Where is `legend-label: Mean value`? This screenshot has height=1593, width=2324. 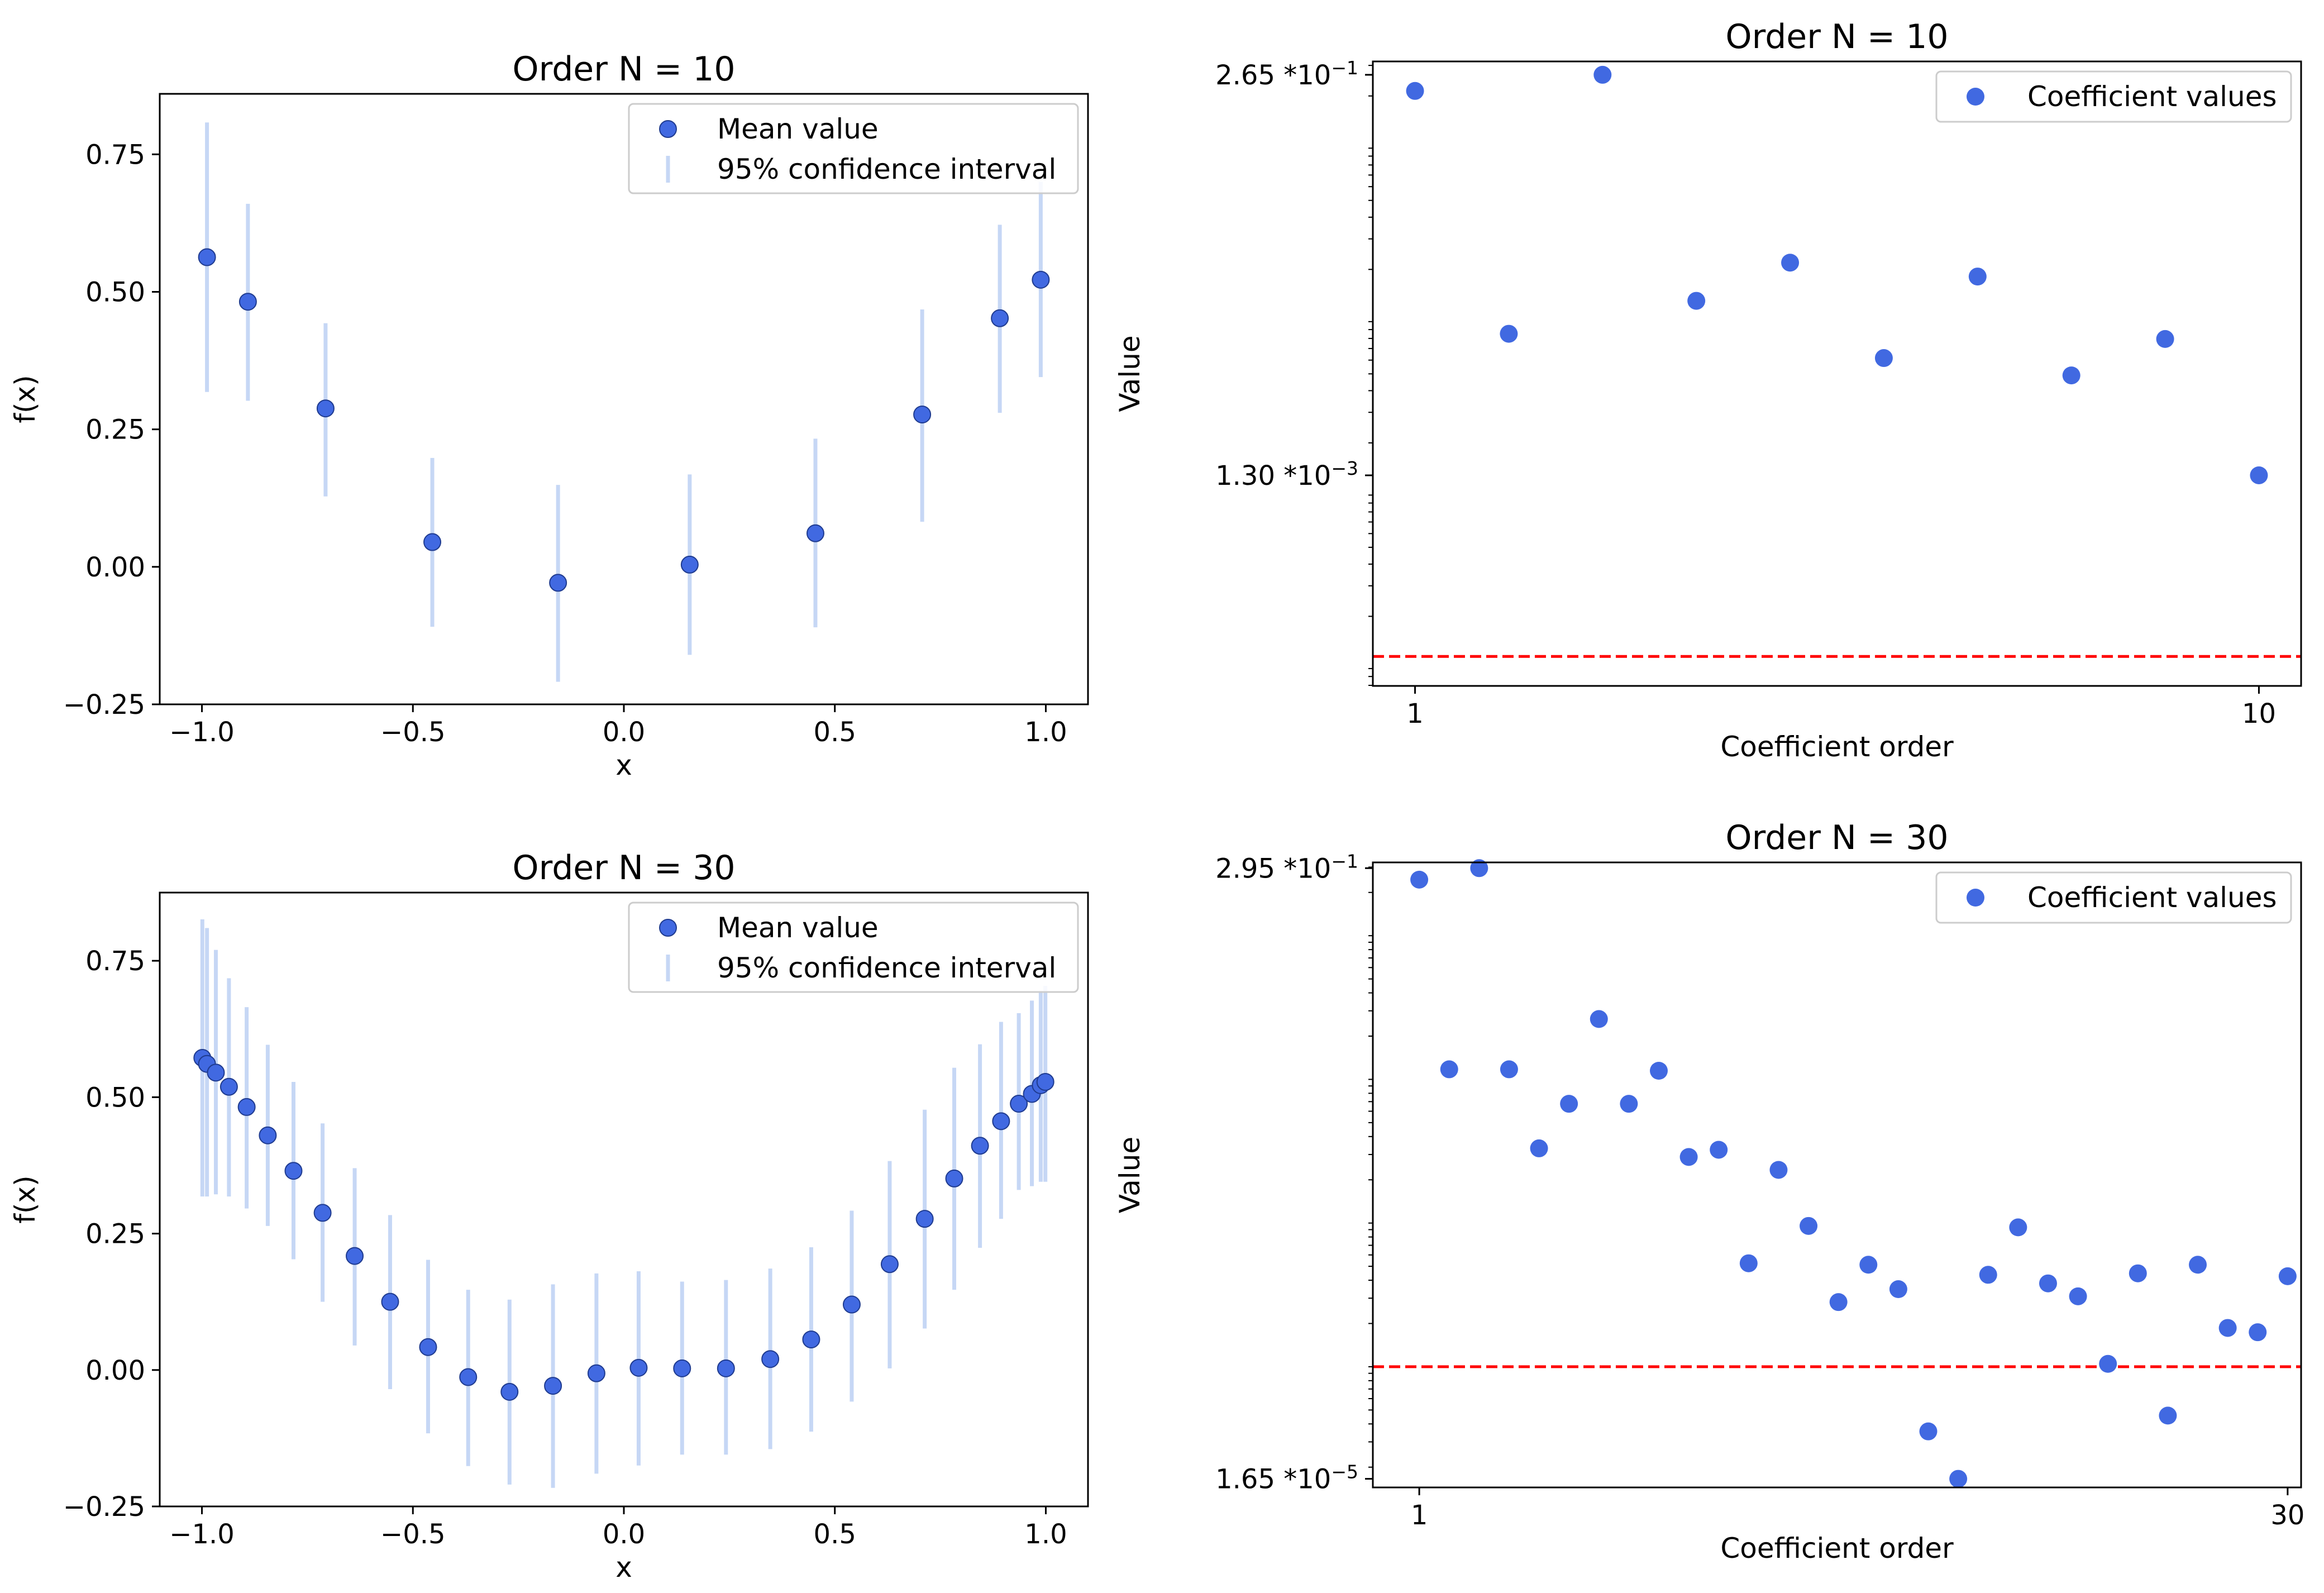 legend-label: Mean value is located at coordinates (798, 928).